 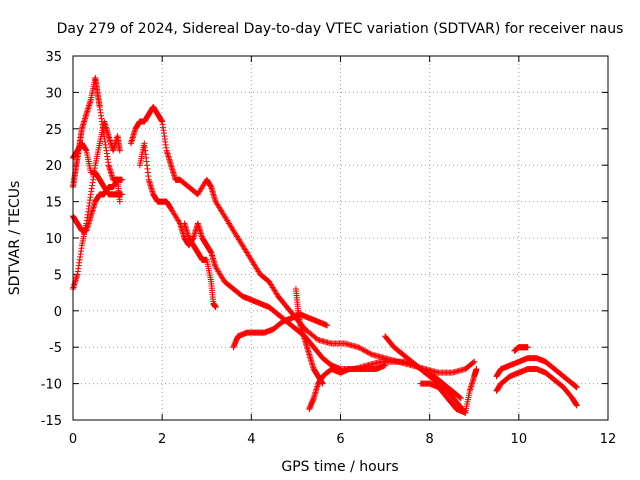 What do you see at coordinates (73, 439) in the screenshot?
I see `x-tick-label: 0` at bounding box center [73, 439].